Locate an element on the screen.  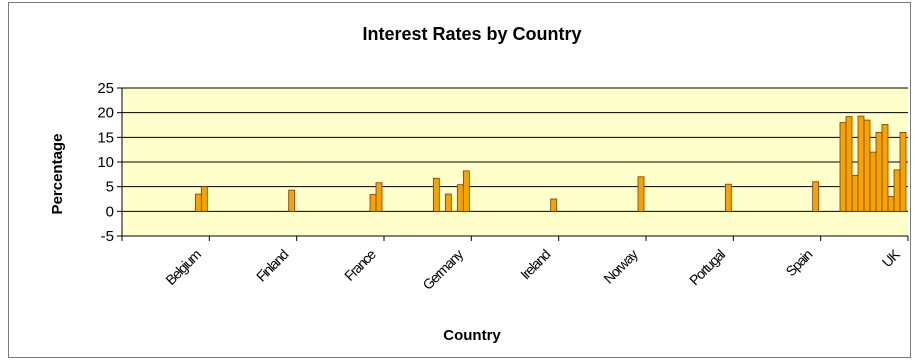
x-tick-label-norway: Norway is located at coordinates (620, 266).